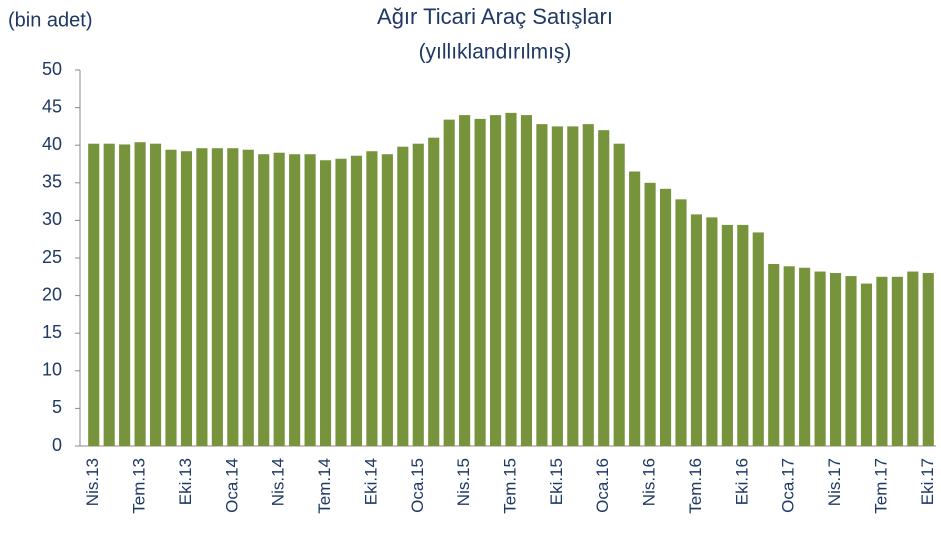  I want to click on x-tick-label: Eki.13, so click(185, 481).